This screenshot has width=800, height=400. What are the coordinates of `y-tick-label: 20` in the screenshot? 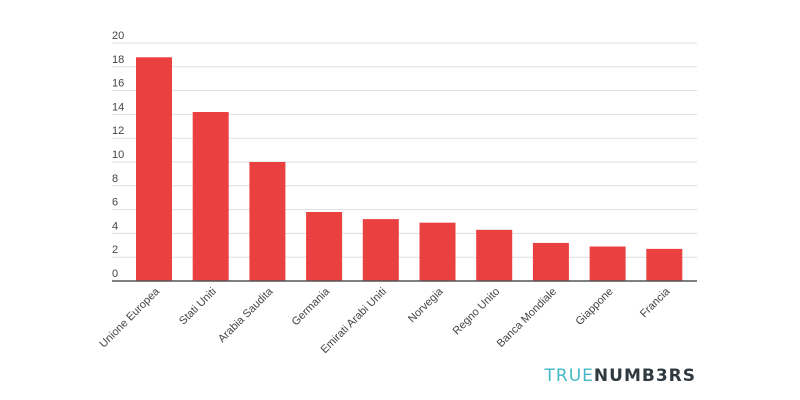 It's located at (118, 36).